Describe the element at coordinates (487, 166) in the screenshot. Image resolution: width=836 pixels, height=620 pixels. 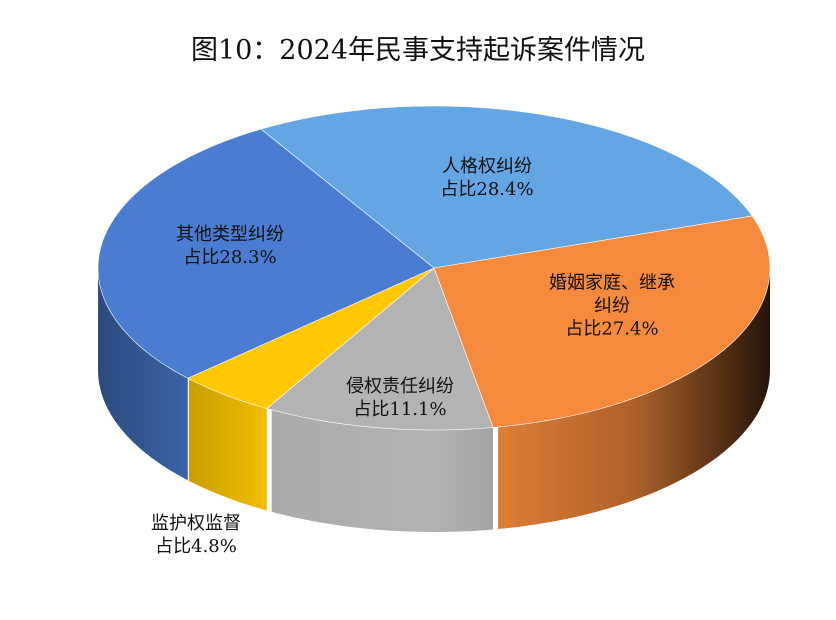
I see `slice-name: 人格权纠纷` at that location.